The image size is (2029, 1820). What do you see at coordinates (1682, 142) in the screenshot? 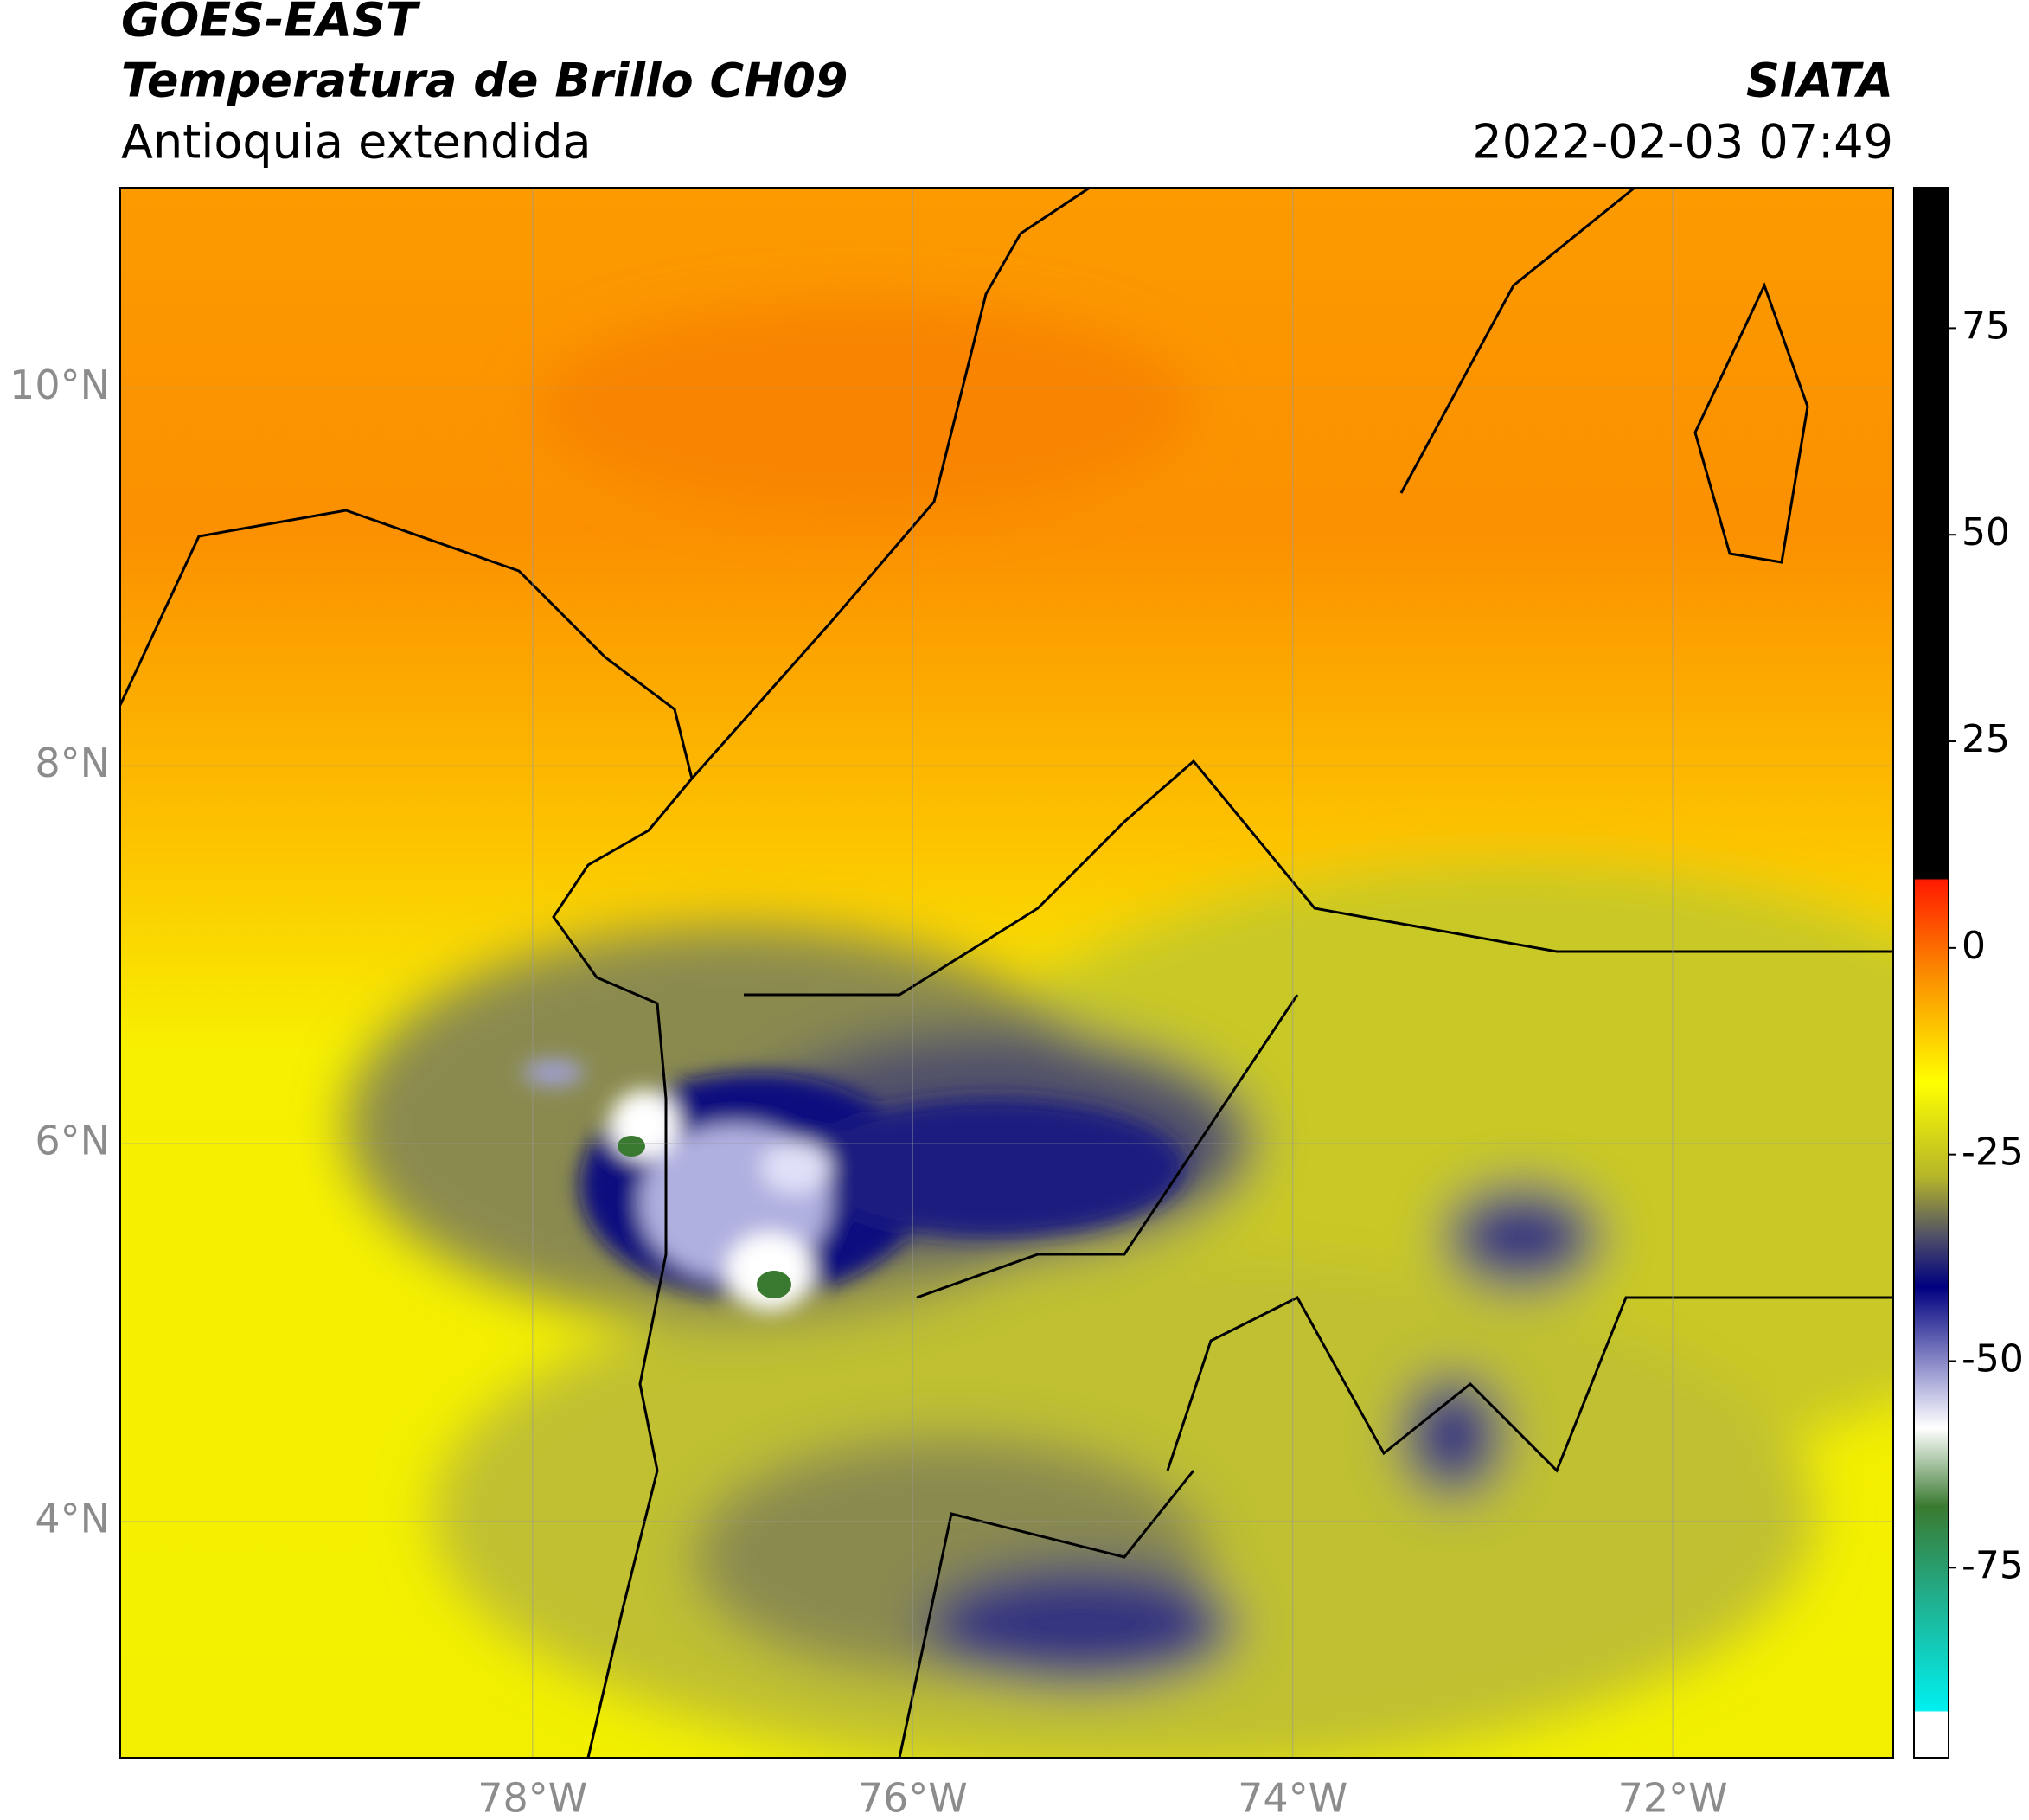
I see `timestamp: 2022-02-03 07:49` at bounding box center [1682, 142].